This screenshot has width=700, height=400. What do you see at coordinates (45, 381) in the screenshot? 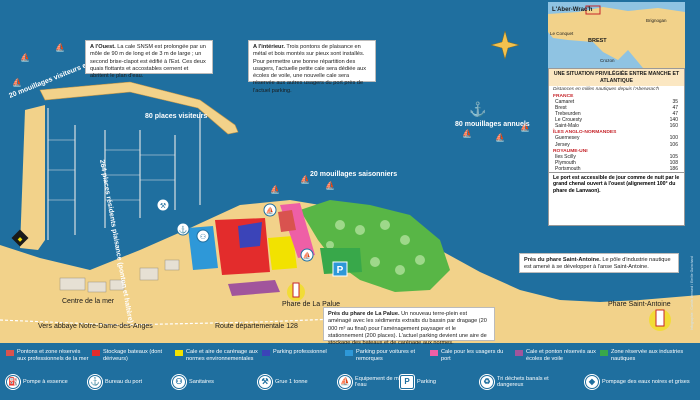
I see `legend-service-label: Pompe à essence` at bounding box center [45, 381].